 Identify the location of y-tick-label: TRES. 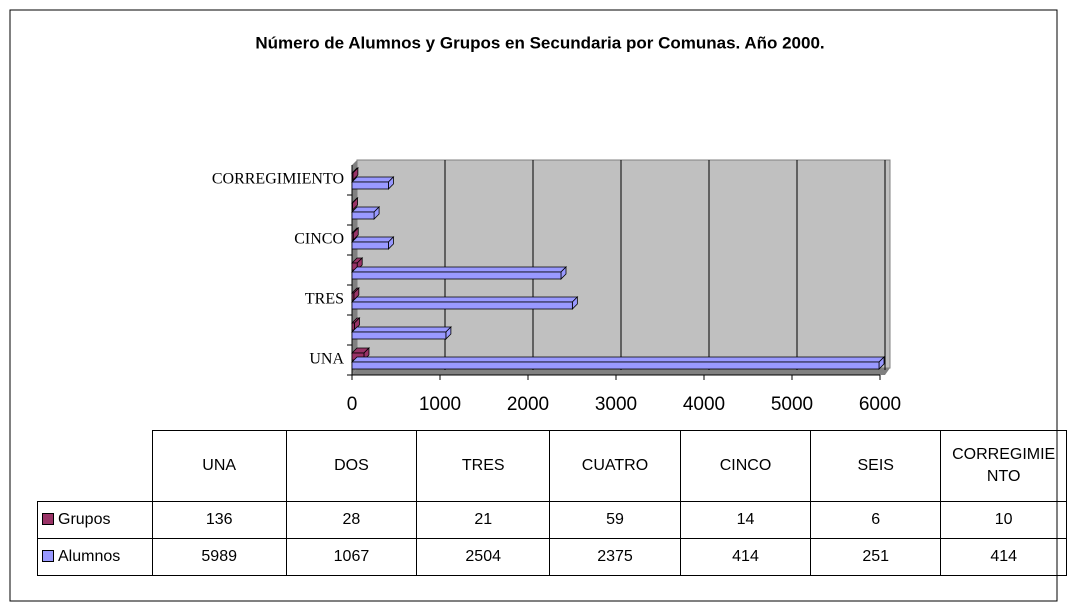
(324, 299).